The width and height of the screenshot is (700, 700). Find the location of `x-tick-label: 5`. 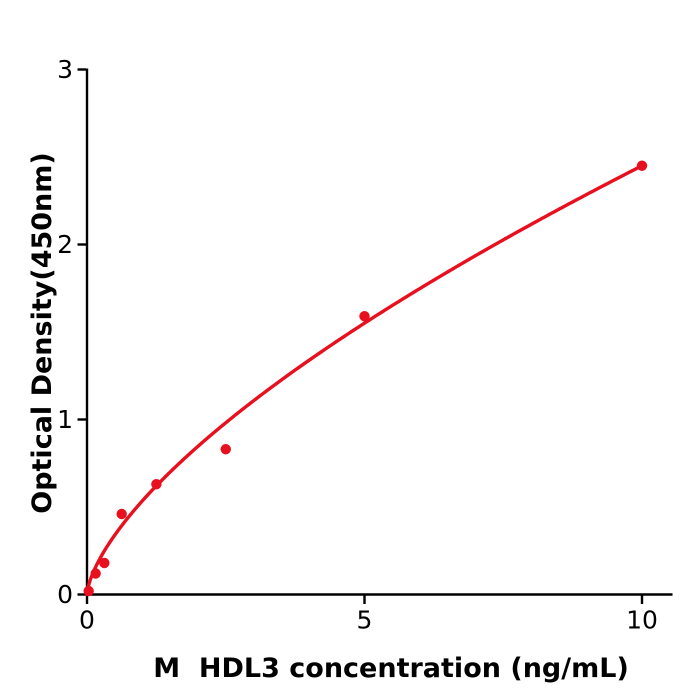

x-tick-label: 5 is located at coordinates (365, 620).